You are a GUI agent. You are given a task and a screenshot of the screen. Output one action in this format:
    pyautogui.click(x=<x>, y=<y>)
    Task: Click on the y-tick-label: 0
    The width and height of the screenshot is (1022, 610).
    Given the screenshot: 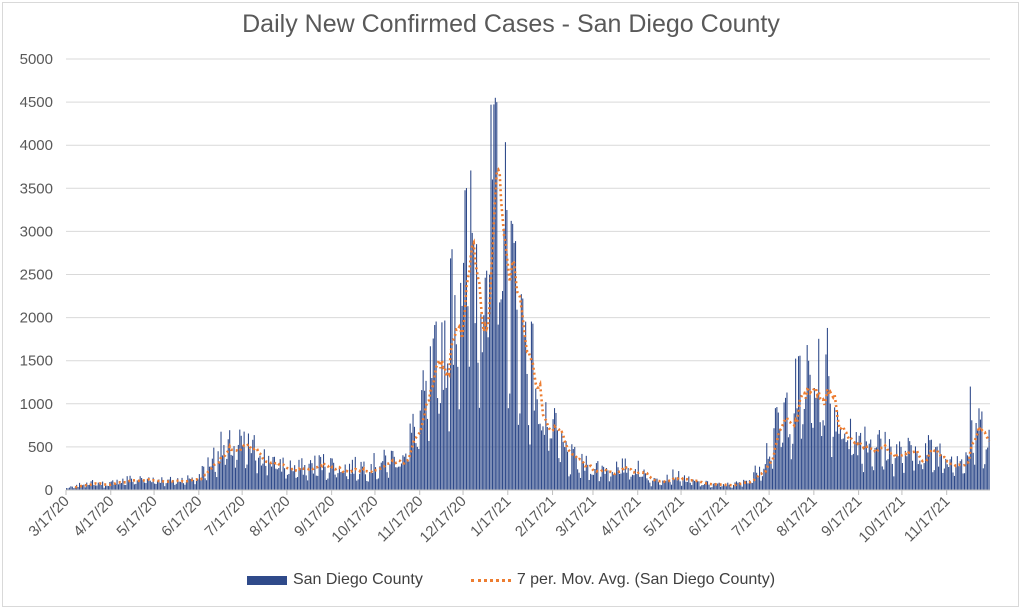 What is the action you would take?
    pyautogui.click(x=49, y=490)
    